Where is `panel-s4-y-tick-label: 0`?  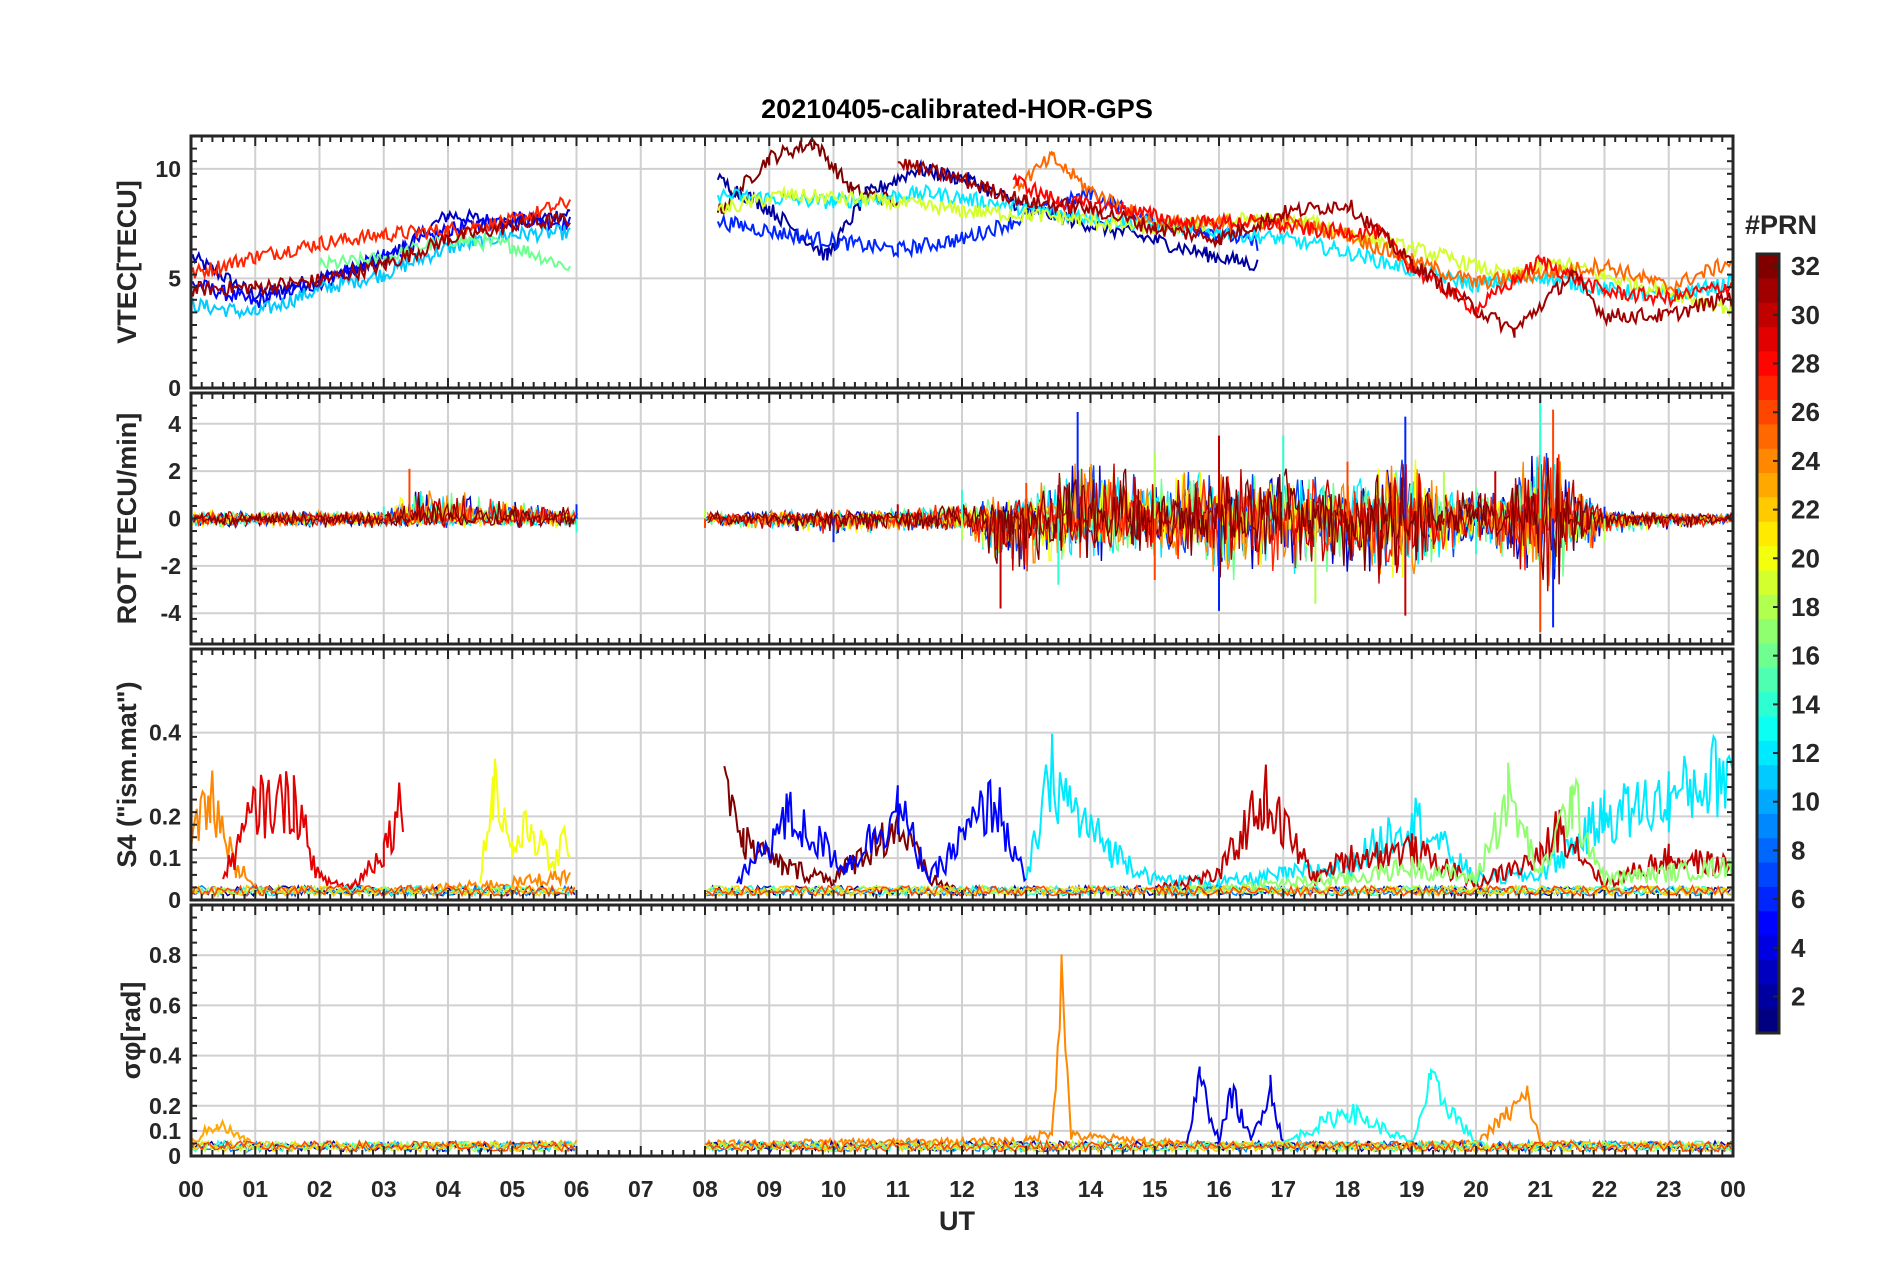
panel-s4-y-tick-label: 0 is located at coordinates (174, 900).